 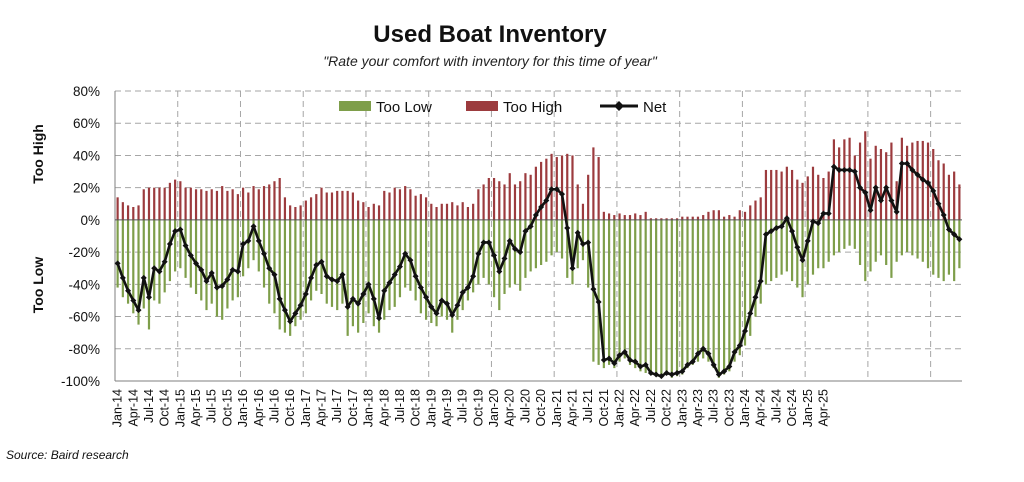 What do you see at coordinates (557, 408) in the screenshot?
I see `x-tick-label: Jan-21` at bounding box center [557, 408].